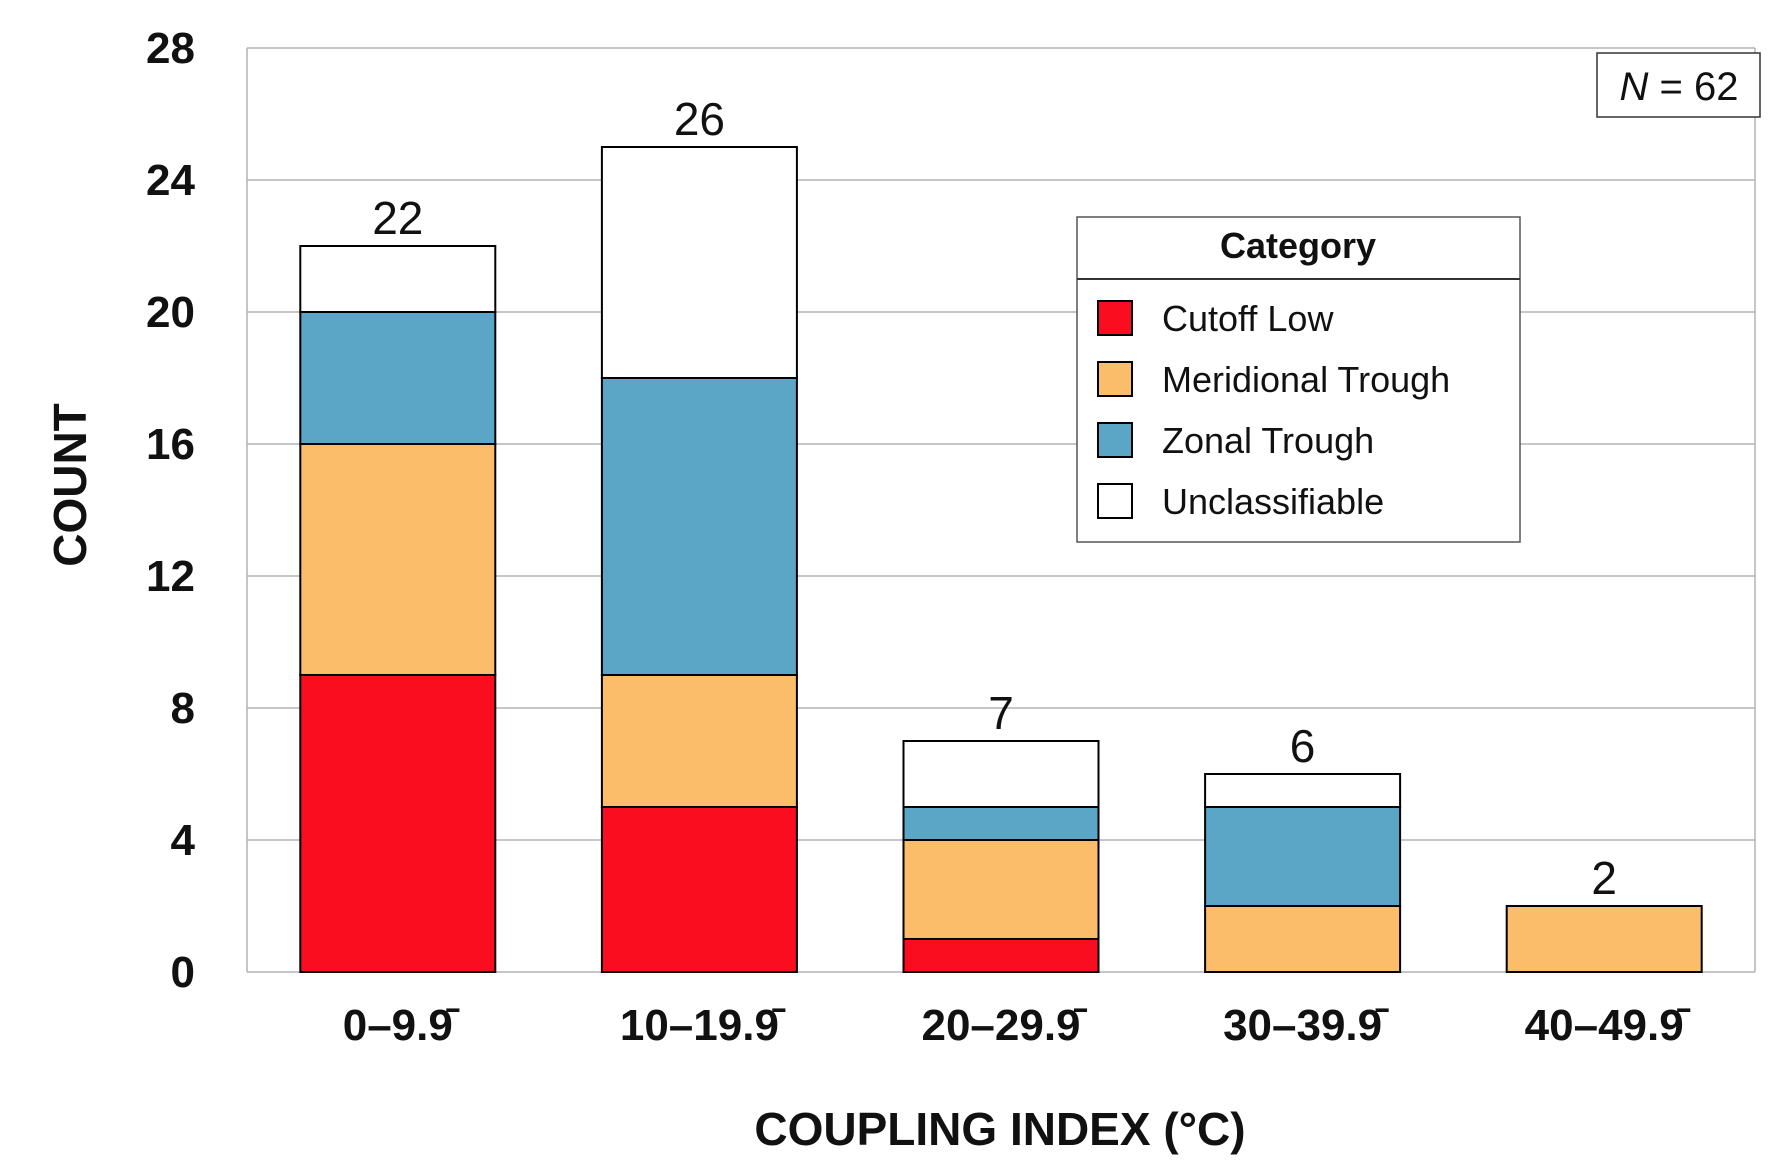 Image resolution: width=1784 pixels, height=1166 pixels. What do you see at coordinates (70, 485) in the screenshot?
I see `y-axis-title: COUNT` at bounding box center [70, 485].